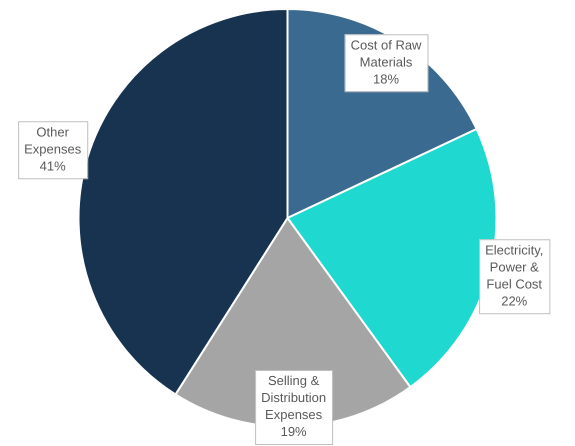  I want to click on data-label: 19%, so click(294, 432).